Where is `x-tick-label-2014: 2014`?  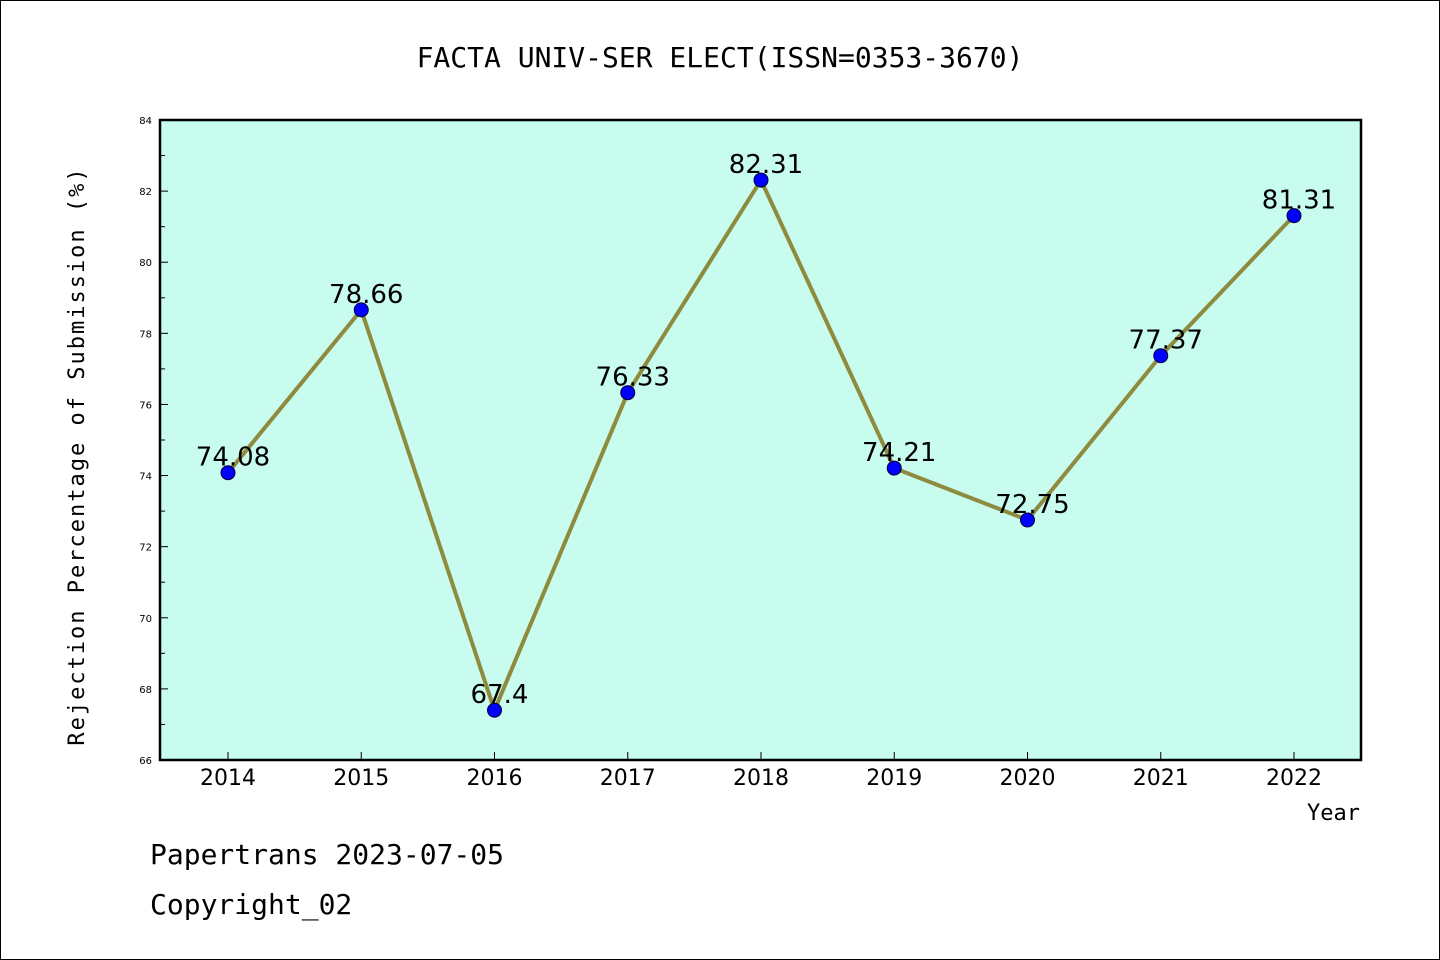 x-tick-label-2014: 2014 is located at coordinates (228, 778).